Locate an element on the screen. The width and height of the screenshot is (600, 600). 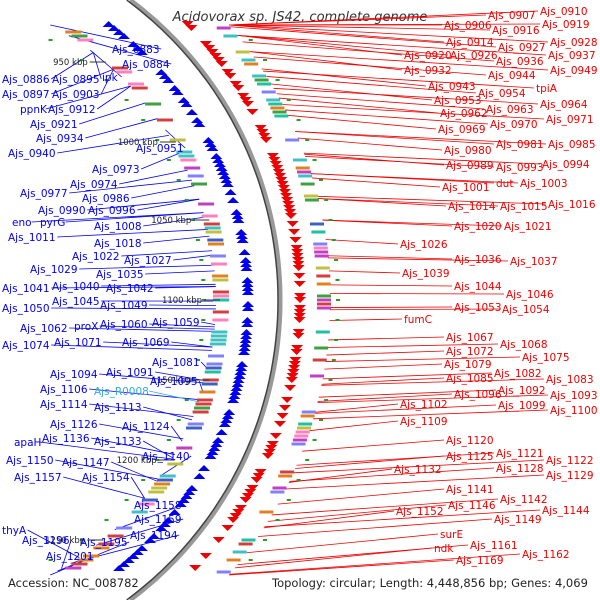
reverse-gene-label: Ajs_0993 is located at coordinates (520, 168).